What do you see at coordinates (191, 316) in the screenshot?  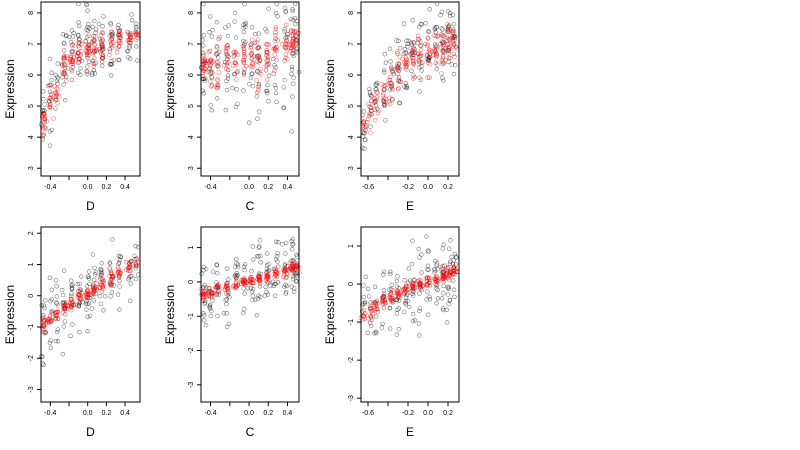 I see `y-tick-label: -1` at bounding box center [191, 316].